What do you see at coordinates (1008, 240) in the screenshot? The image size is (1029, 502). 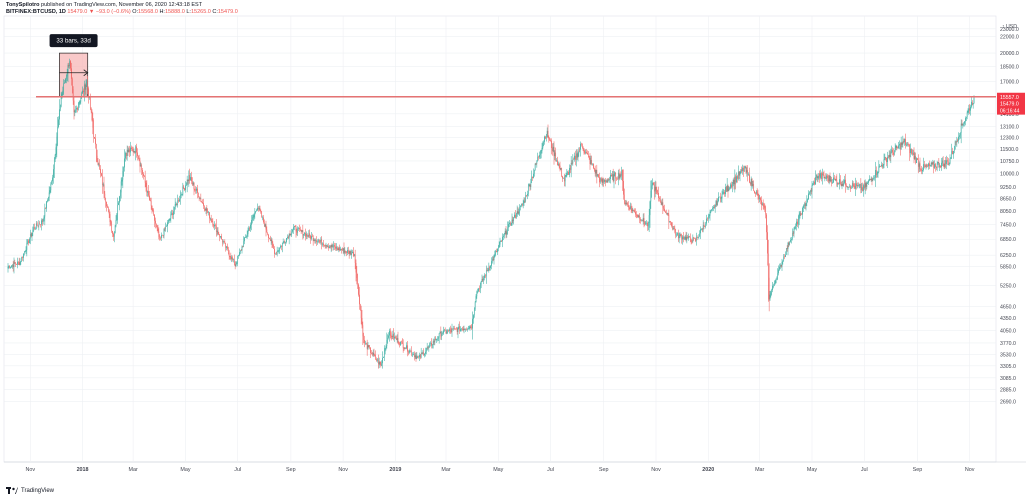 I see `price-tick-label: 6850.0` at bounding box center [1008, 240].